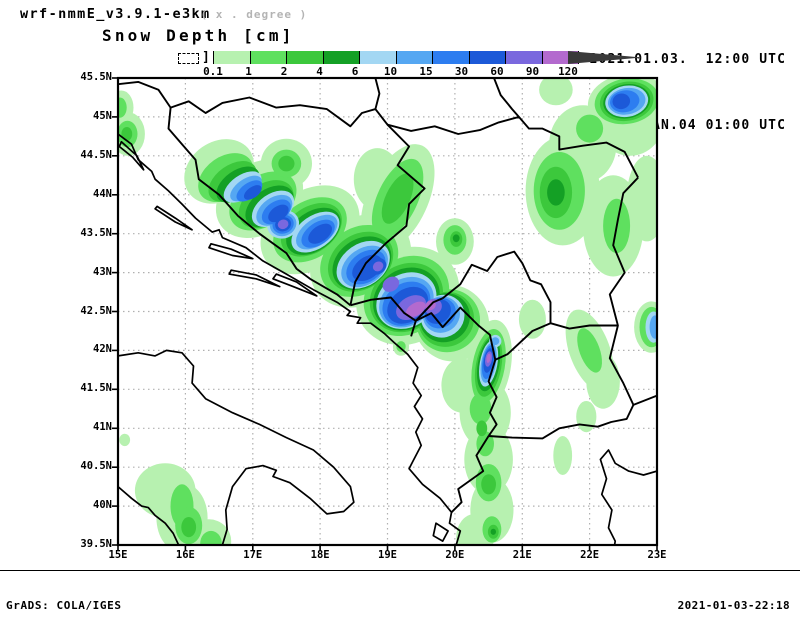 The image size is (800, 618). I want to click on model-title-line: wrf-nmmE_v3.9.1-e3km( x . degree ), so click(163, 14).